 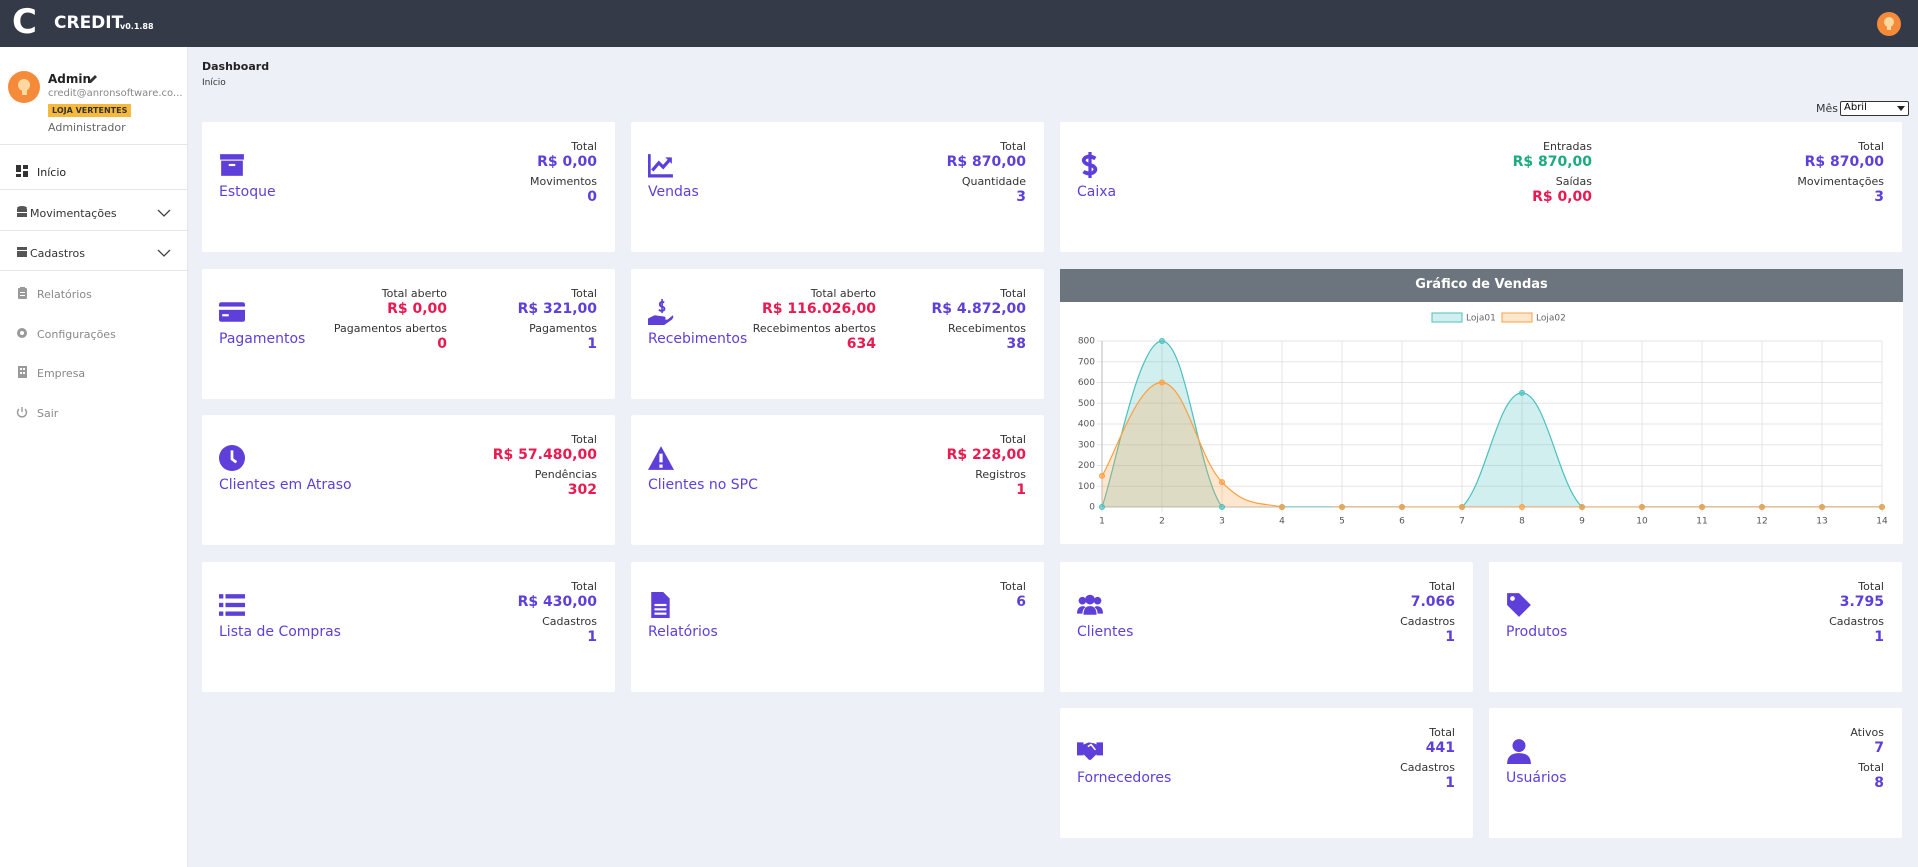 I want to click on month-select: Abril, so click(x=1874, y=108).